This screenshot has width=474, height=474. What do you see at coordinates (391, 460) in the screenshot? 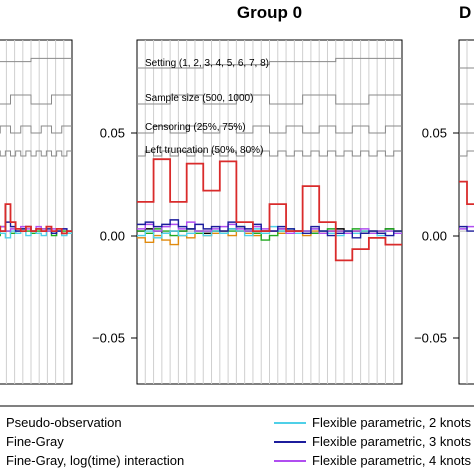
I see `legend-label-flex-4-knots: Flexible parametric, 4 knots` at bounding box center [391, 460].